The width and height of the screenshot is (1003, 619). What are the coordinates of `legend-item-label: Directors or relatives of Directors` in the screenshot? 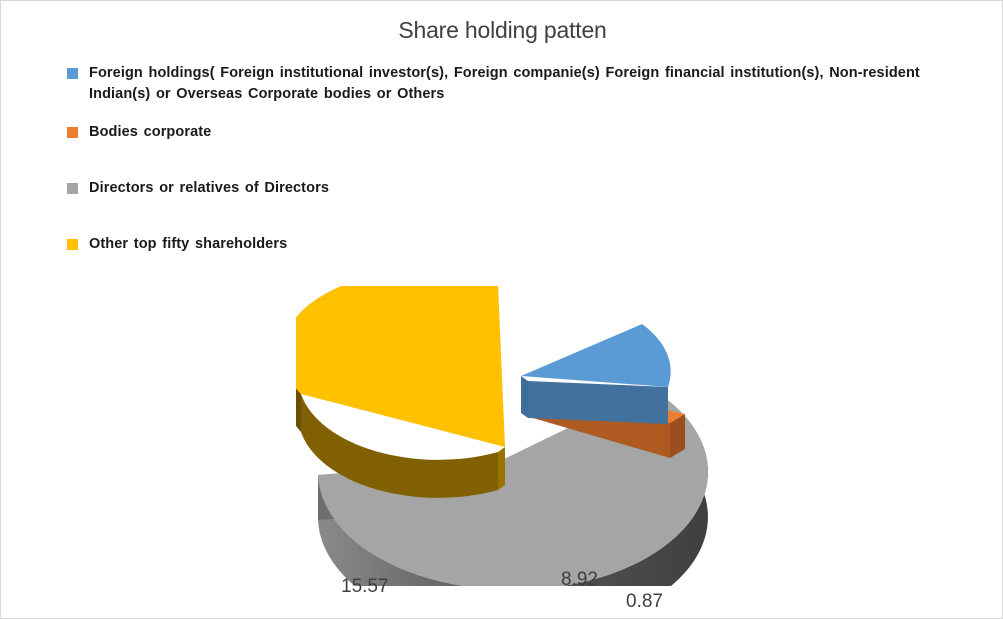 It's located at (209, 188).